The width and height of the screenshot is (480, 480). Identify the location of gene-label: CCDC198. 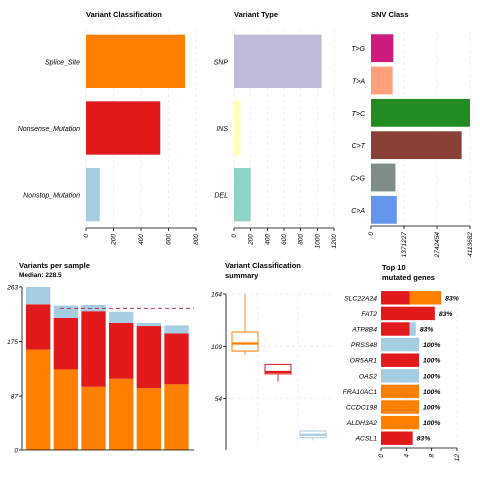
(361, 408).